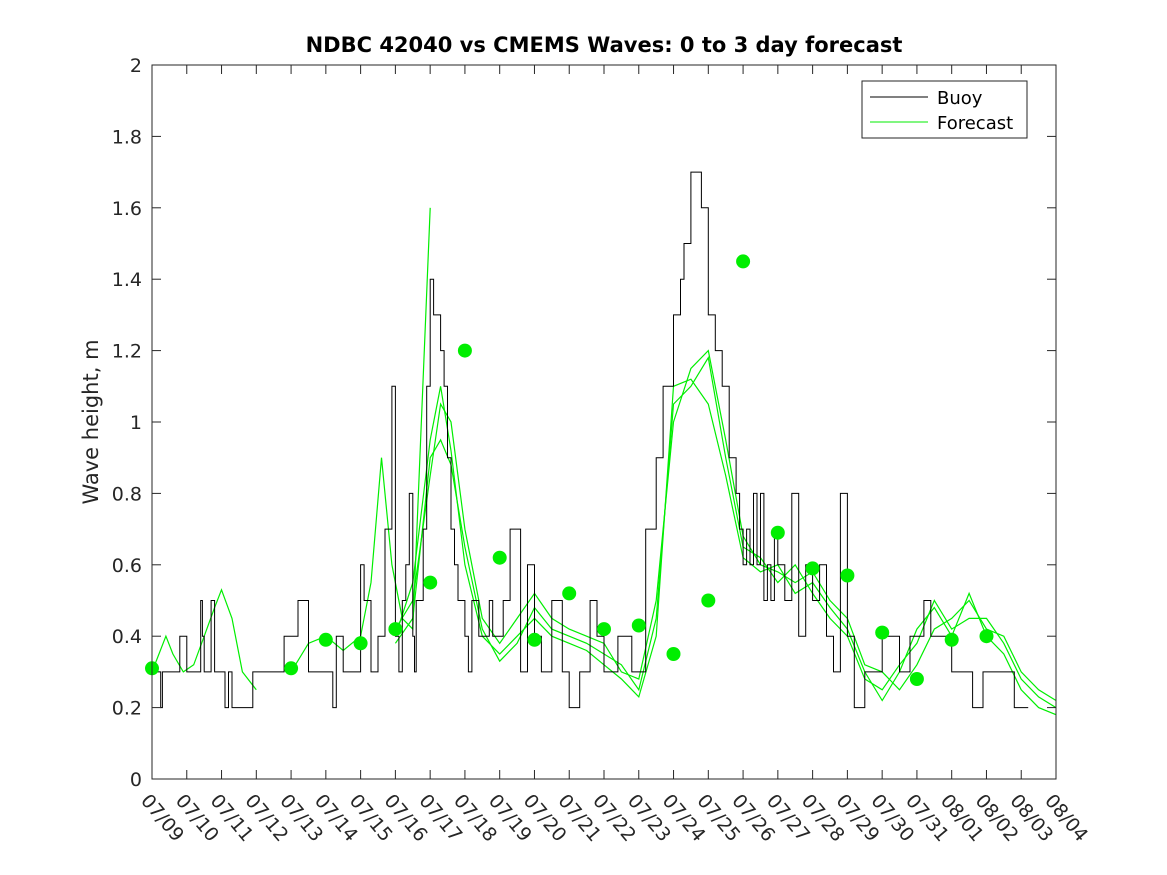  What do you see at coordinates (127, 280) in the screenshot?
I see `y-tick-label: 1.4` at bounding box center [127, 280].